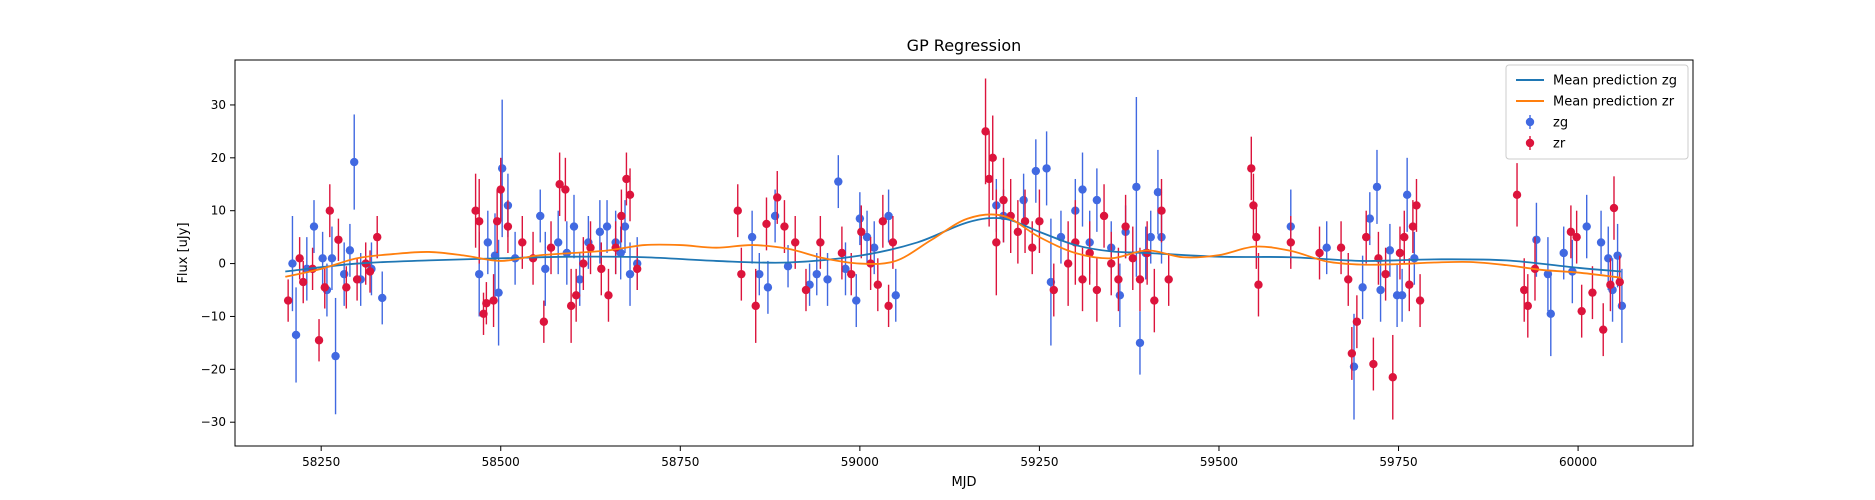  Describe the element at coordinates (1560, 123) in the screenshot. I see `legend-label: zg` at that location.